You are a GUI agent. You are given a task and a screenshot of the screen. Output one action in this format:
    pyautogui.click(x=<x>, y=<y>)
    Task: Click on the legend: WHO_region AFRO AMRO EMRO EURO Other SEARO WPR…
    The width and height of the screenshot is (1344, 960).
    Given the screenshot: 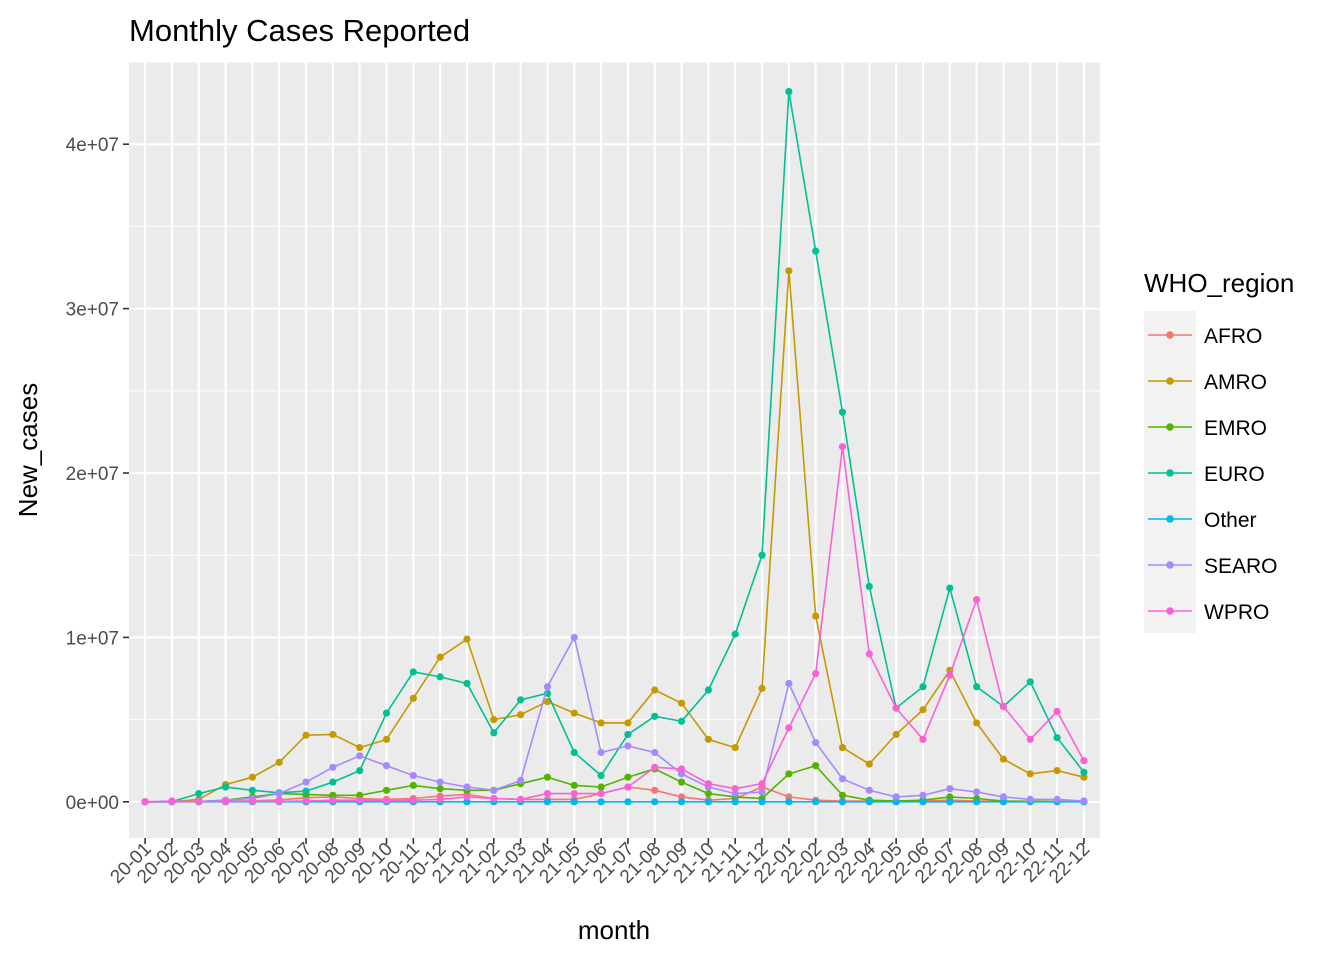 What is the action you would take?
    pyautogui.click(x=1219, y=450)
    